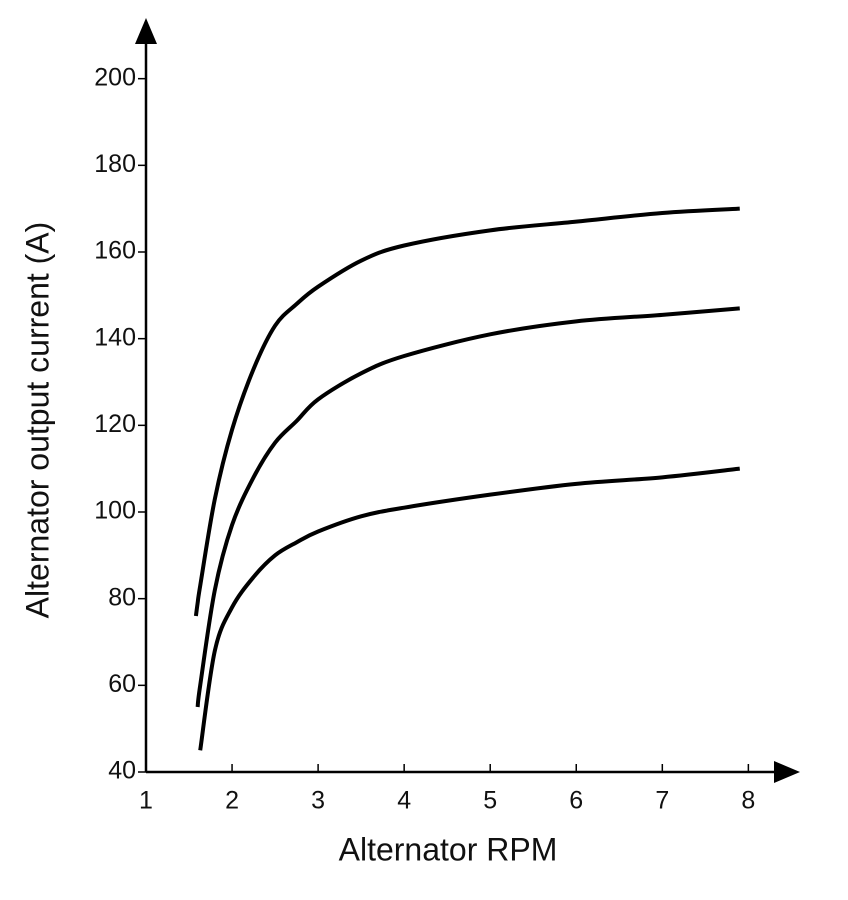 This screenshot has height=900, width=848. I want to click on y-tick-label: 60, so click(122, 684).